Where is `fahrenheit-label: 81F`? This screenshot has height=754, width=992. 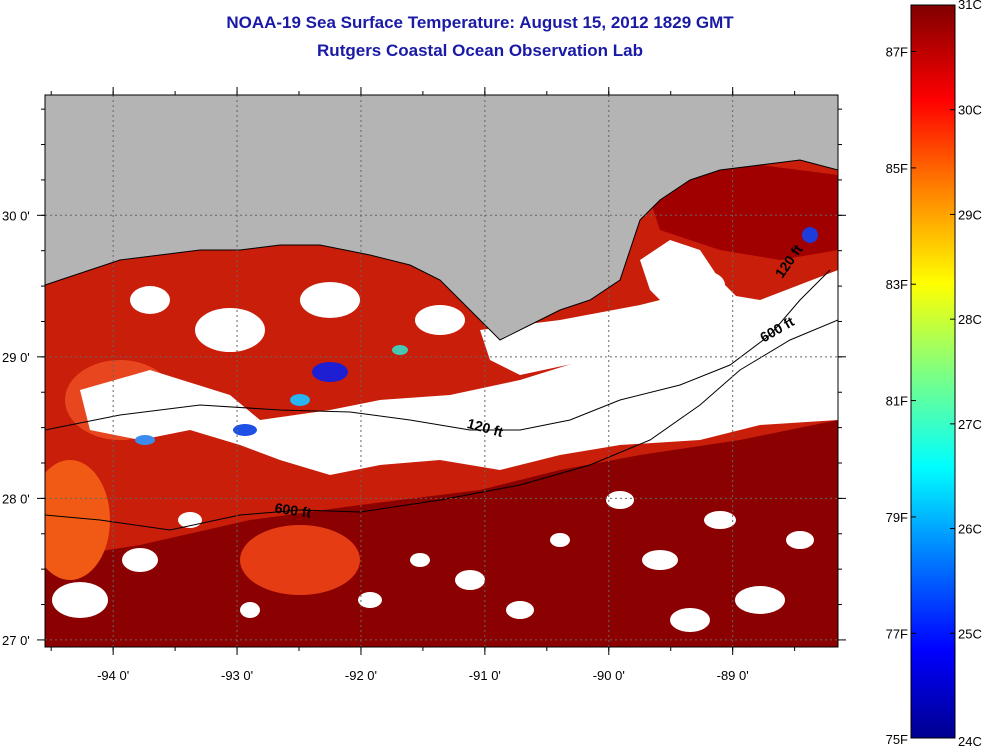
fahrenheit-label: 81F is located at coordinates (897, 401).